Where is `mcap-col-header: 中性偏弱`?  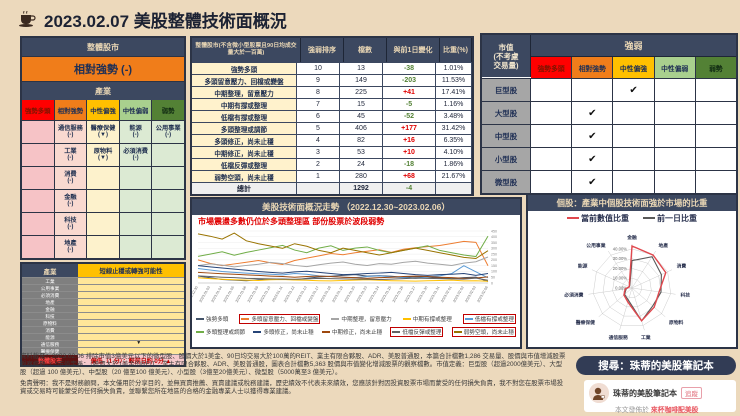
mcap-col-header: 中性偏弱 is located at coordinates (675, 67).